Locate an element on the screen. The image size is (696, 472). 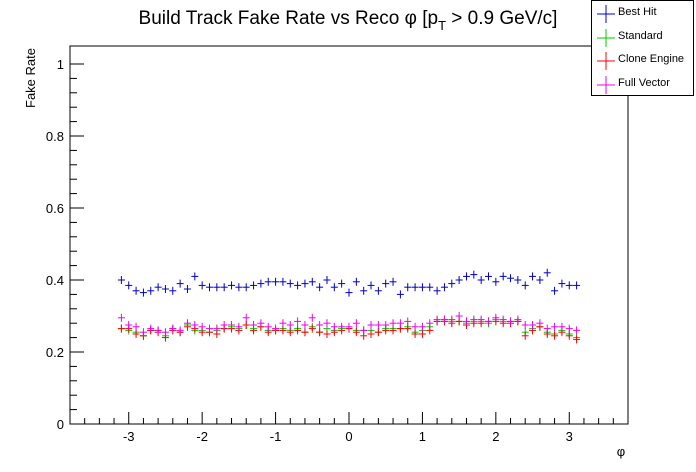
series-best-hit is located at coordinates (349, 283).